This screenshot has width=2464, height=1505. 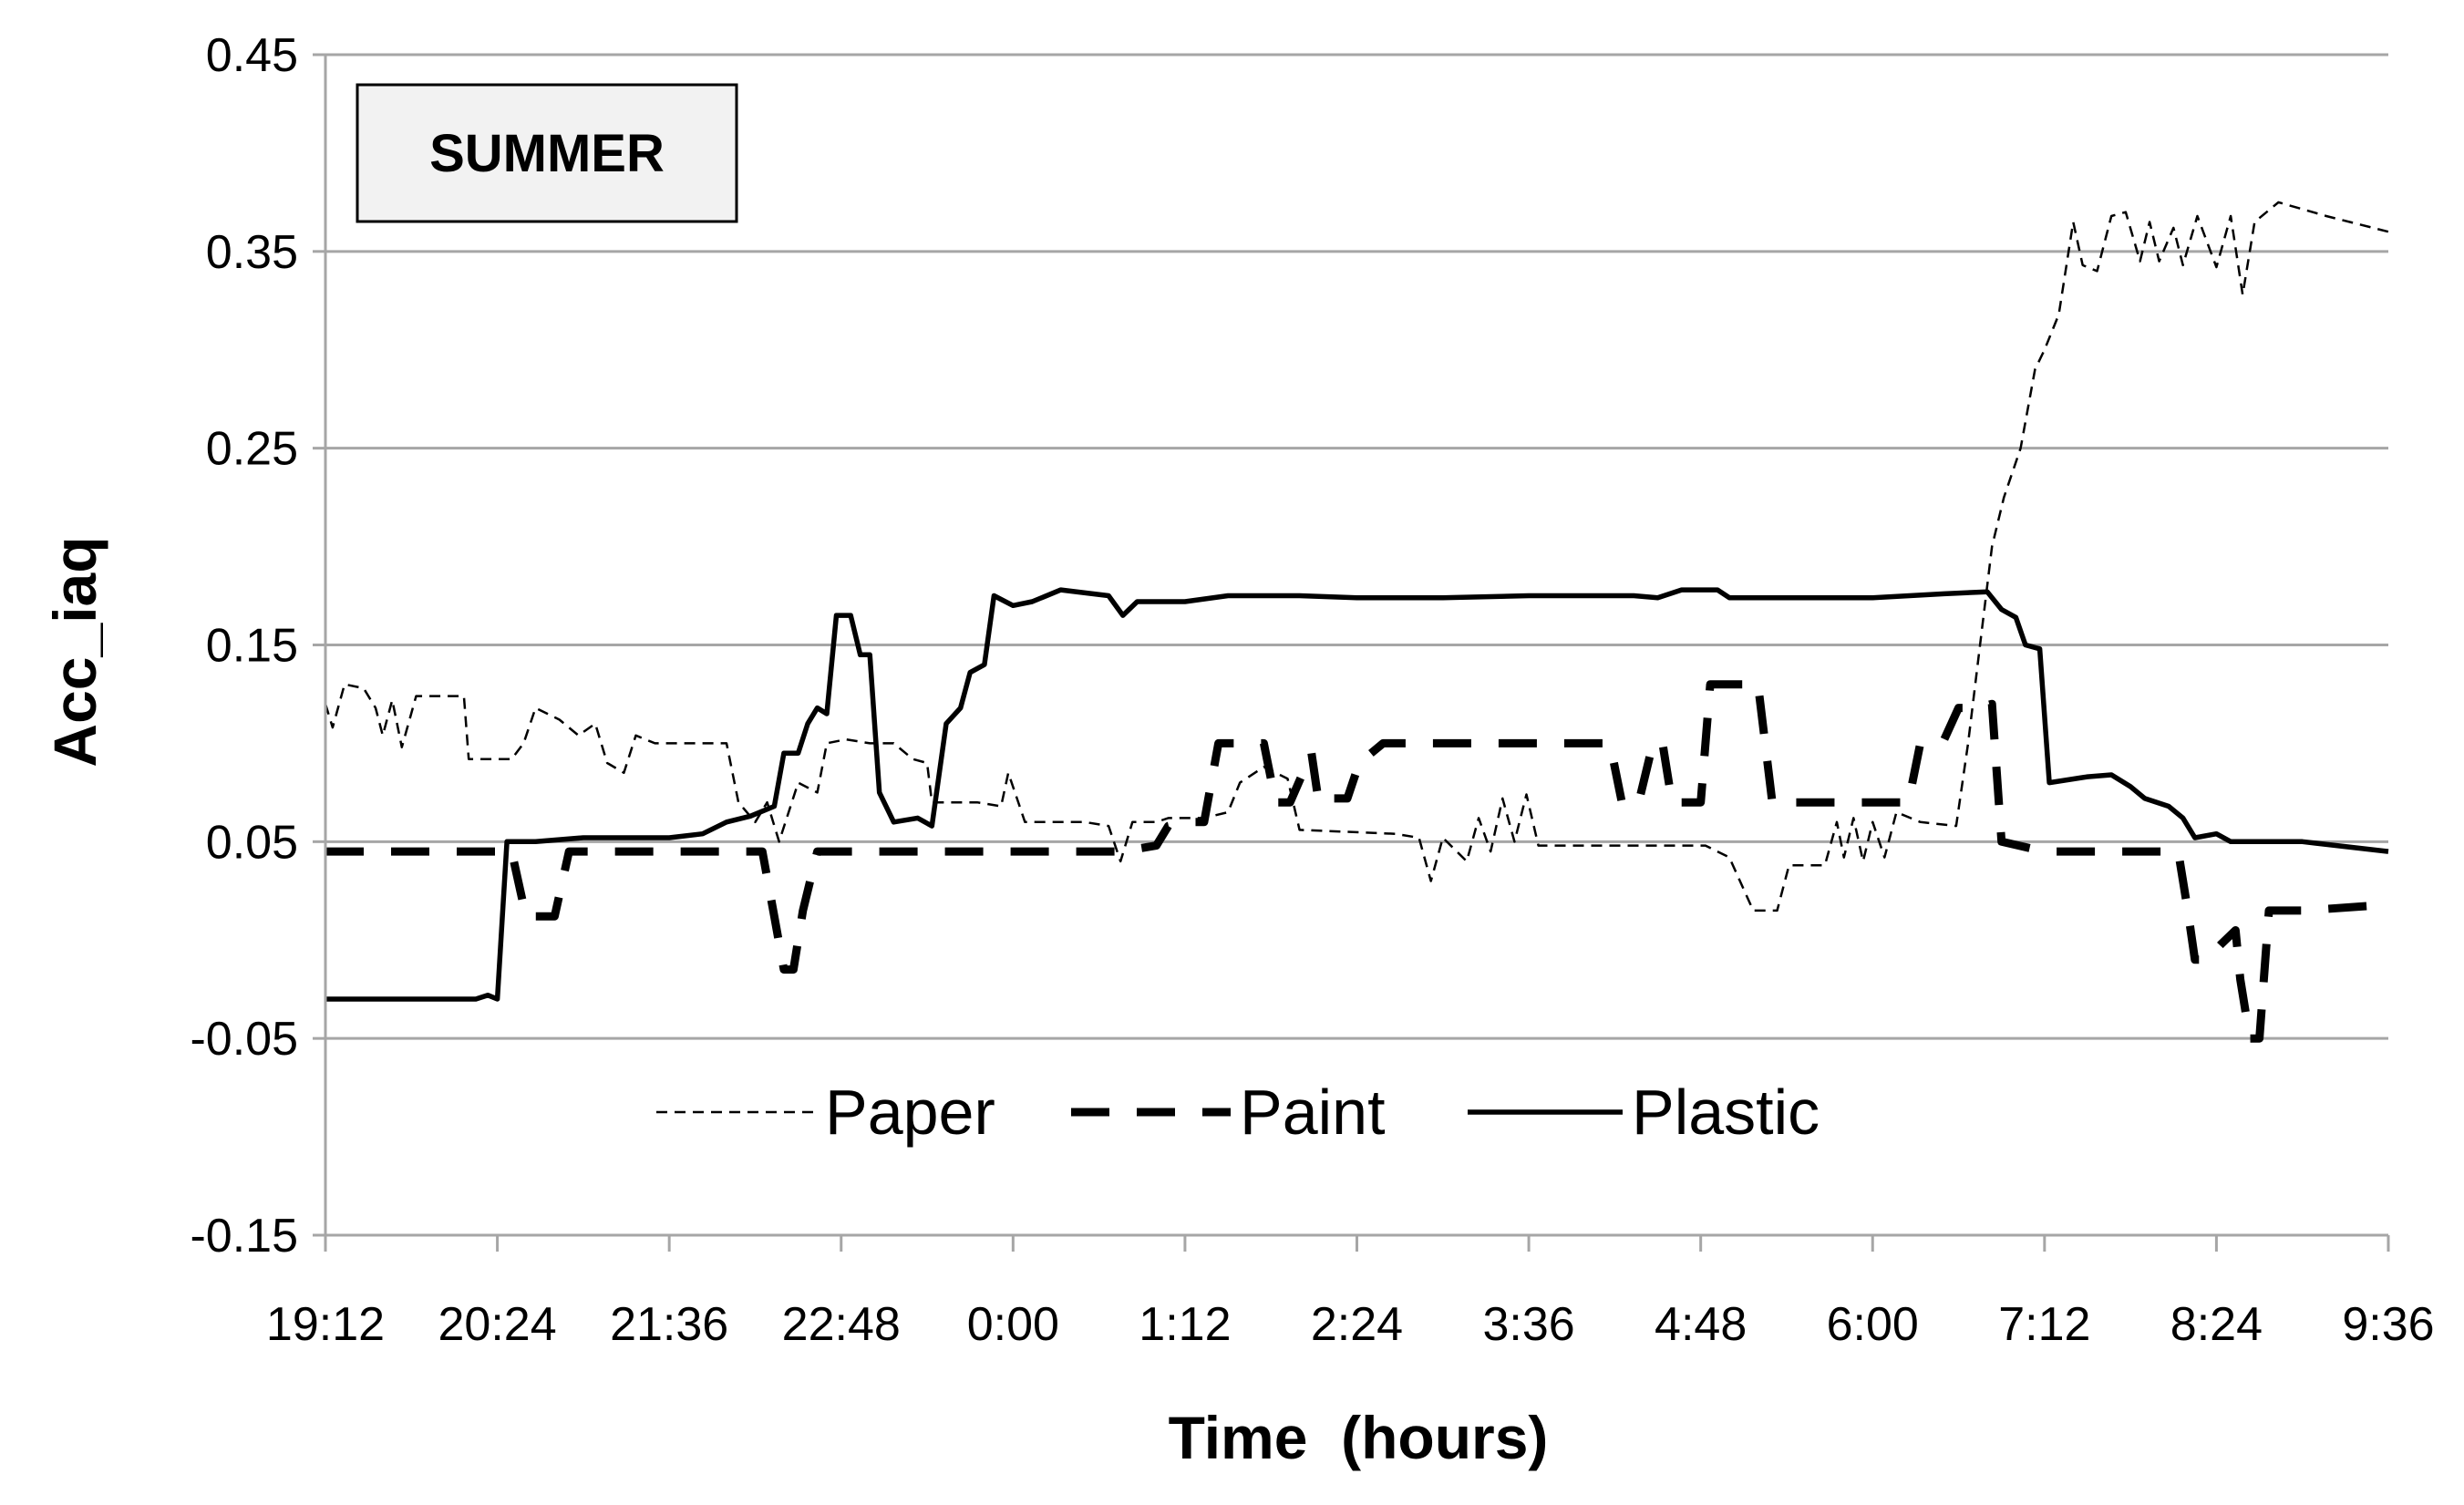 What do you see at coordinates (1238, 1112) in the screenshot?
I see `legend: Paper Paint Plastic` at bounding box center [1238, 1112].